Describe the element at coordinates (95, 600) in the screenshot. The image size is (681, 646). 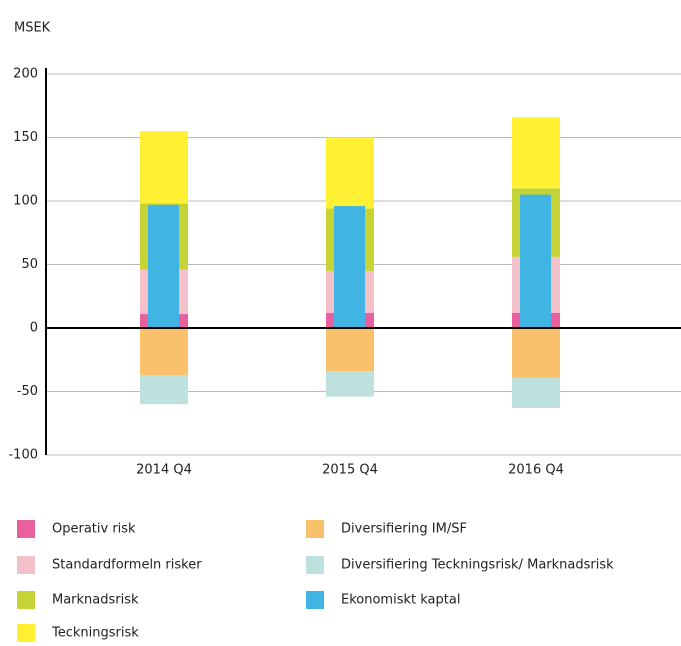
I see `legend-label: Marknadsrisk` at that location.